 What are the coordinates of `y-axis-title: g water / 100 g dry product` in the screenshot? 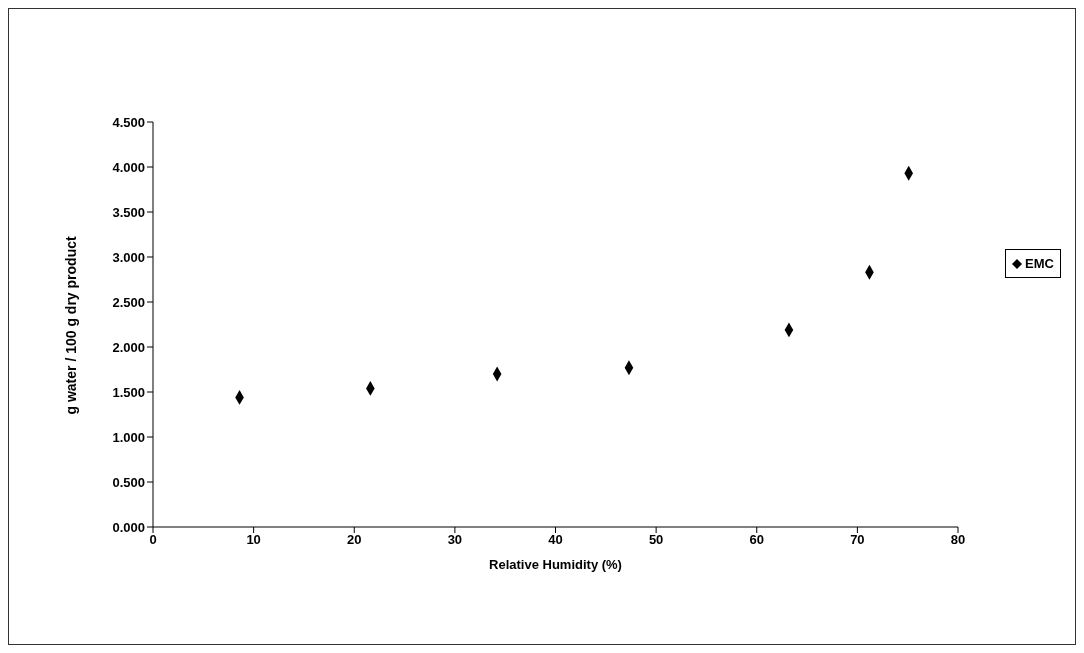 It's located at (70, 325).